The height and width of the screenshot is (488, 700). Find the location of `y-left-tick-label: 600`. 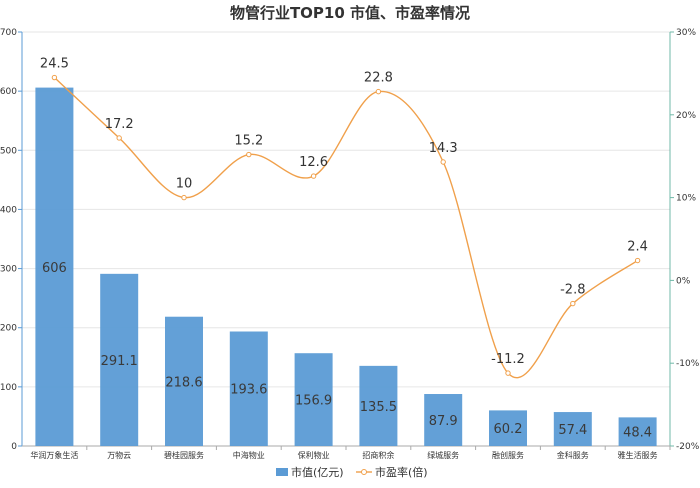

y-left-tick-label: 600 is located at coordinates (8, 92).